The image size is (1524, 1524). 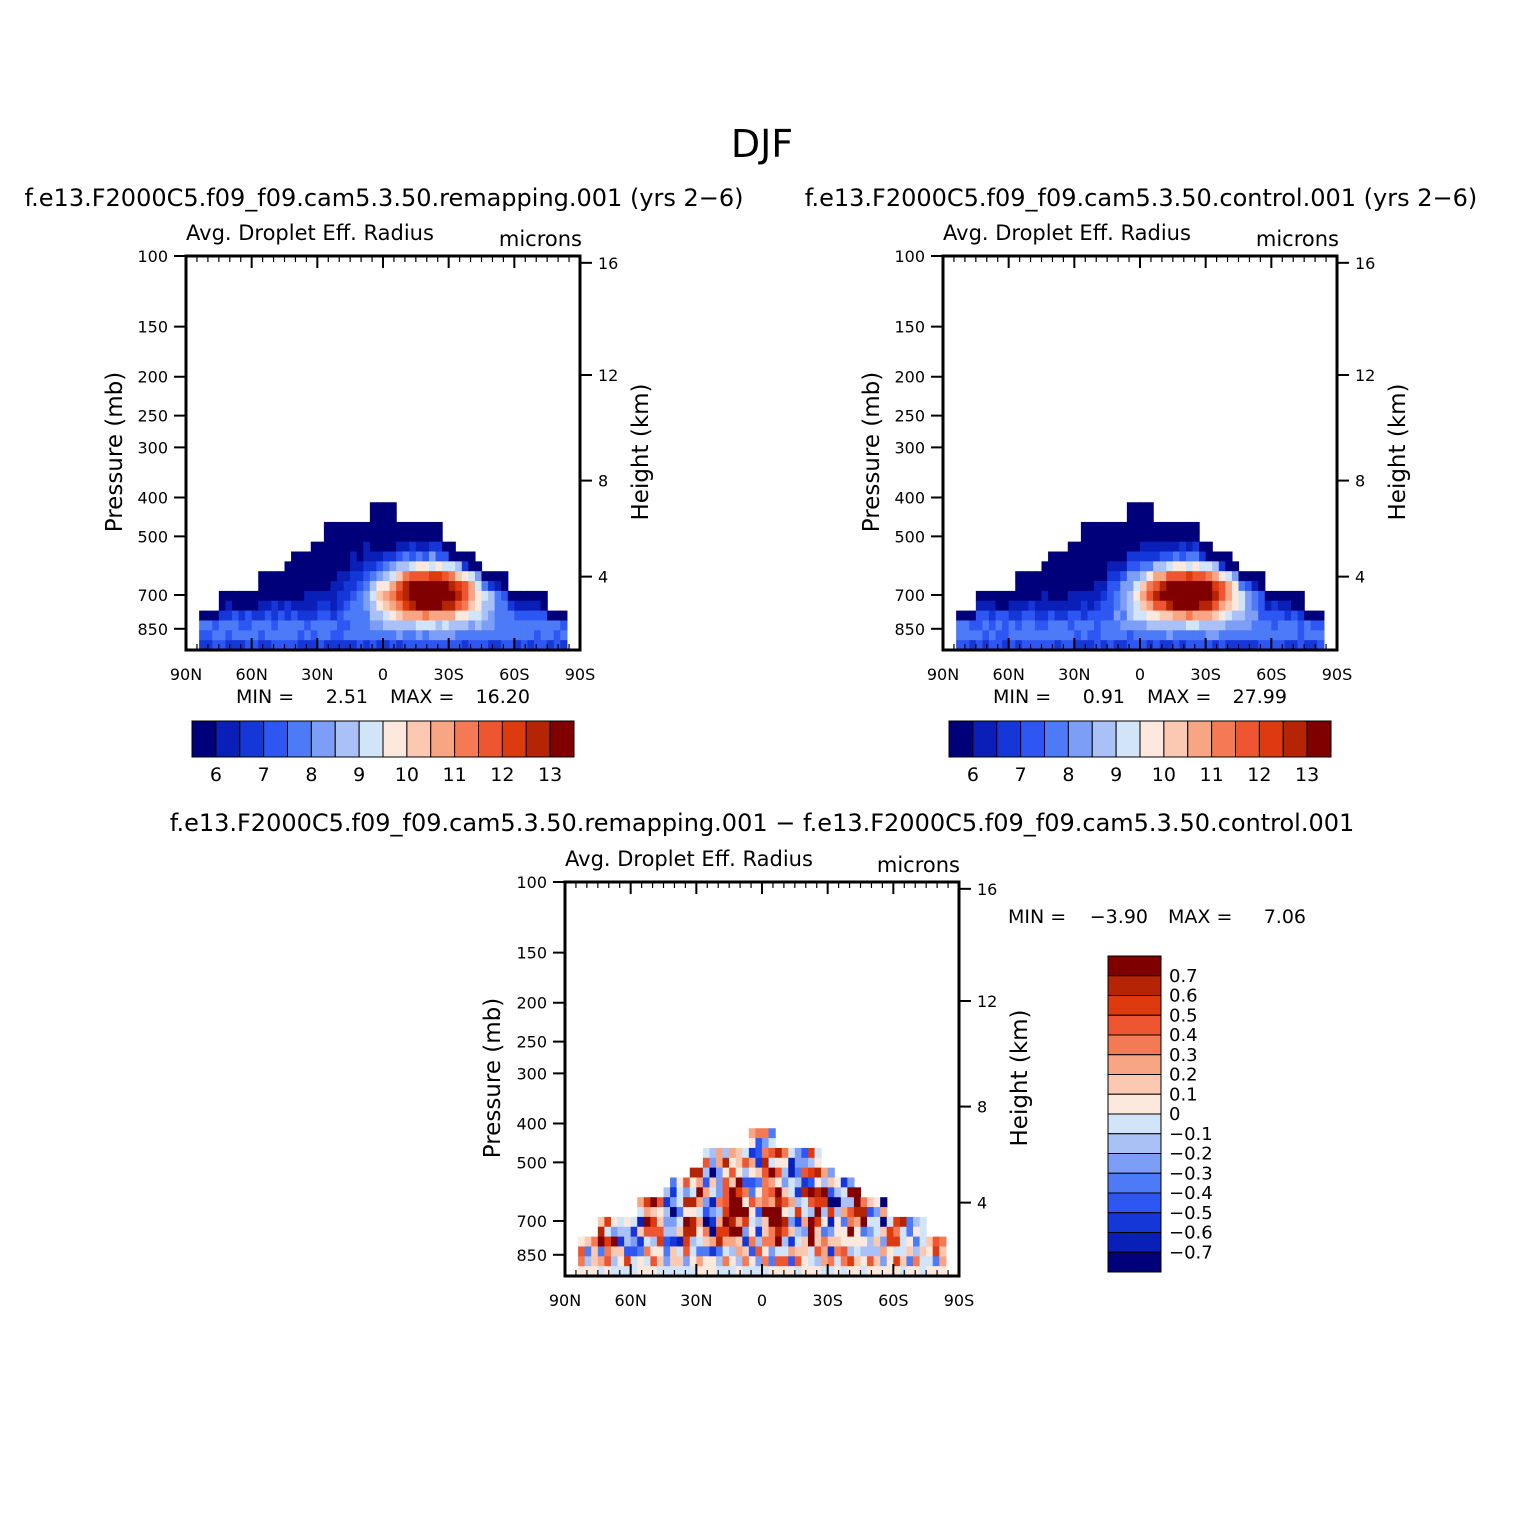 What do you see at coordinates (1285, 917) in the screenshot?
I see `max-value: 7.06` at bounding box center [1285, 917].